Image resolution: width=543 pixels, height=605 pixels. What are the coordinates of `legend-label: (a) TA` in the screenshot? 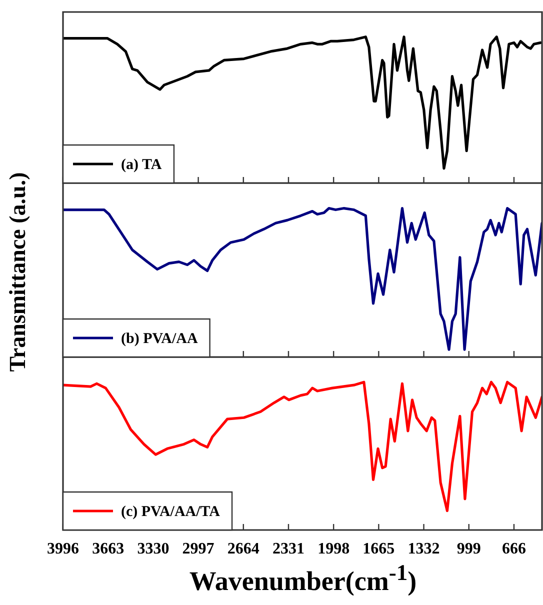 It's located at (141, 164).